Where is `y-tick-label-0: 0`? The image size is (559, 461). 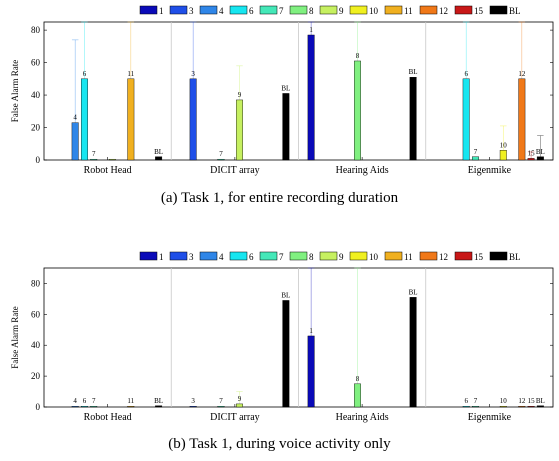
y-tick-label-0: 0 is located at coordinates (38, 407).